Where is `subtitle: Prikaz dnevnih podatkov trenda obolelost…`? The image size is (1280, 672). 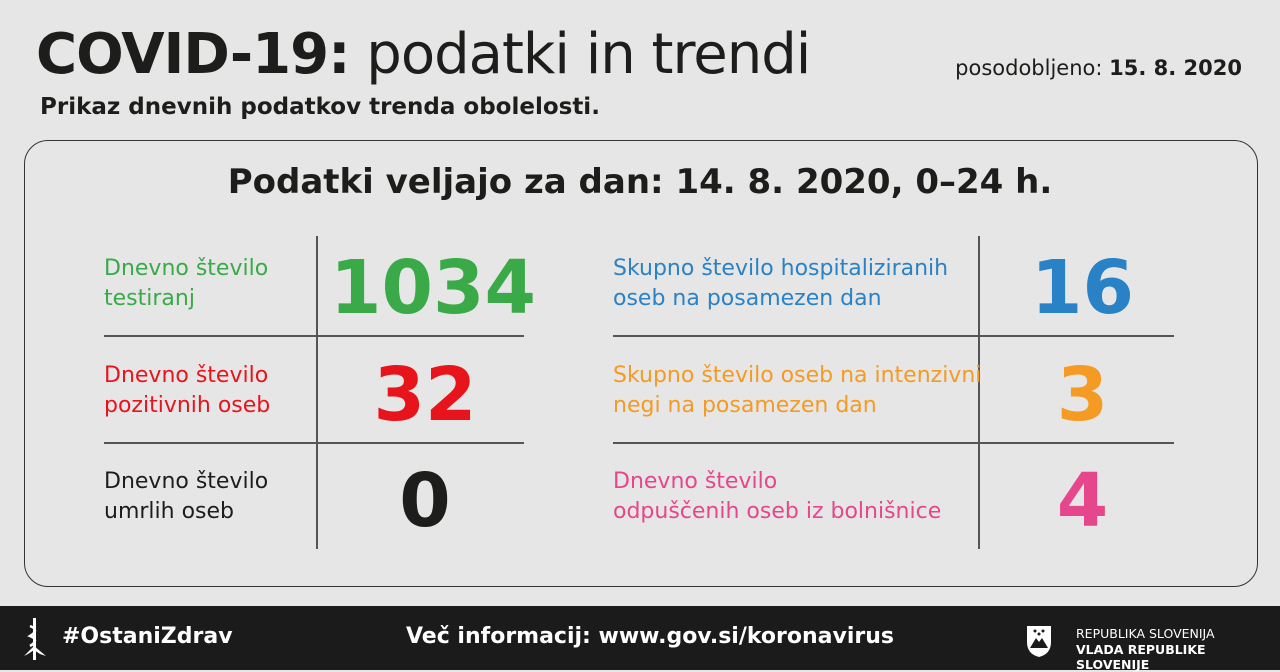
subtitle: Prikaz dnevnih podatkov trenda obolelost… is located at coordinates (320, 107).